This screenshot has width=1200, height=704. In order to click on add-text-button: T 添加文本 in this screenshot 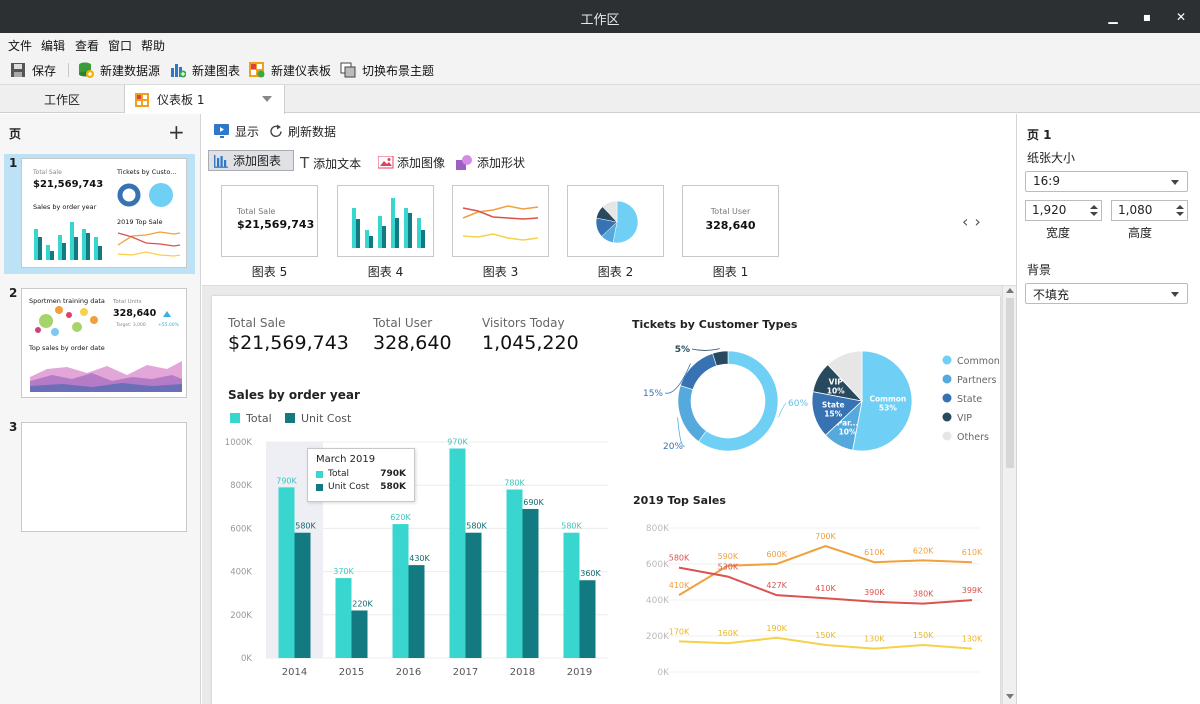, I will do `click(330, 163)`.